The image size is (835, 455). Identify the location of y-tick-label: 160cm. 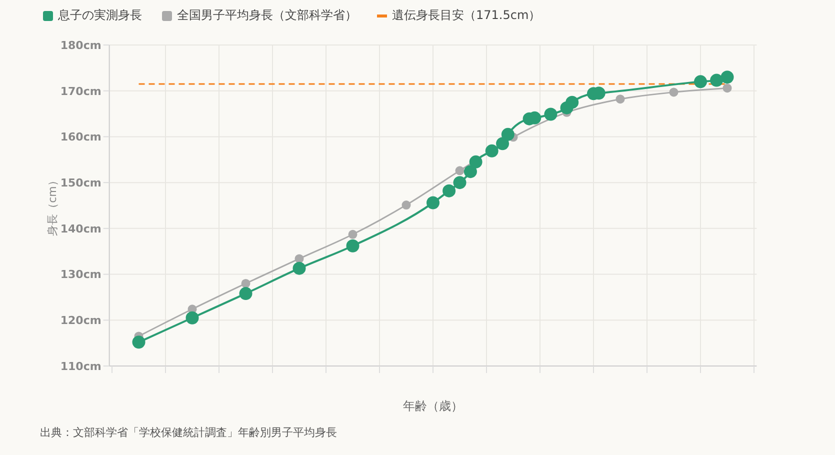
(81, 137).